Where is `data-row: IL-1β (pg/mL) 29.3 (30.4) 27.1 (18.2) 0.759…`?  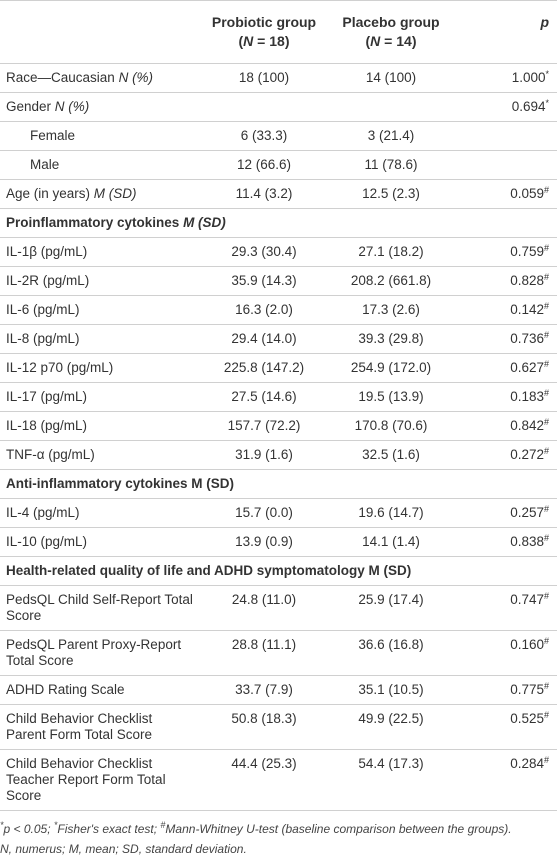
data-row: IL-1β (pg/mL) 29.3 (30.4) 27.1 (18.2) 0.759… is located at coordinates (278, 252).